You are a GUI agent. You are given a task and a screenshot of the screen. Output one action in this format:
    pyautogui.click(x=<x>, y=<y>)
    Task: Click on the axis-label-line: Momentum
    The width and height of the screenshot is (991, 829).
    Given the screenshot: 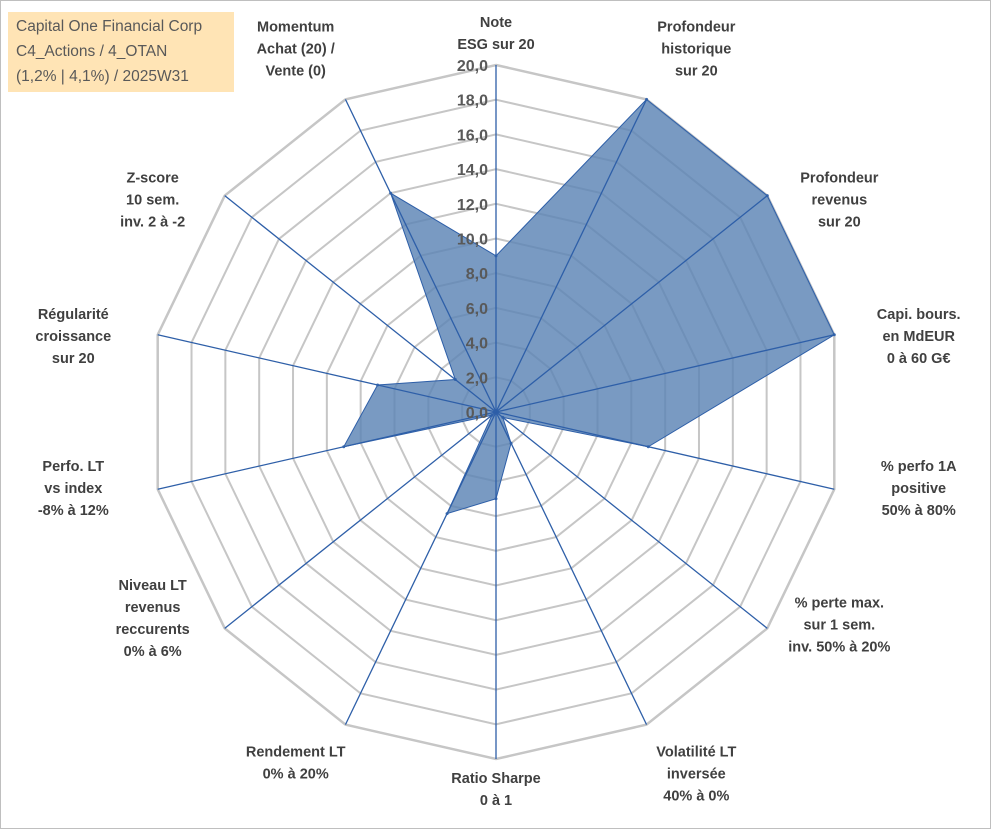 What is the action you would take?
    pyautogui.click(x=295, y=28)
    